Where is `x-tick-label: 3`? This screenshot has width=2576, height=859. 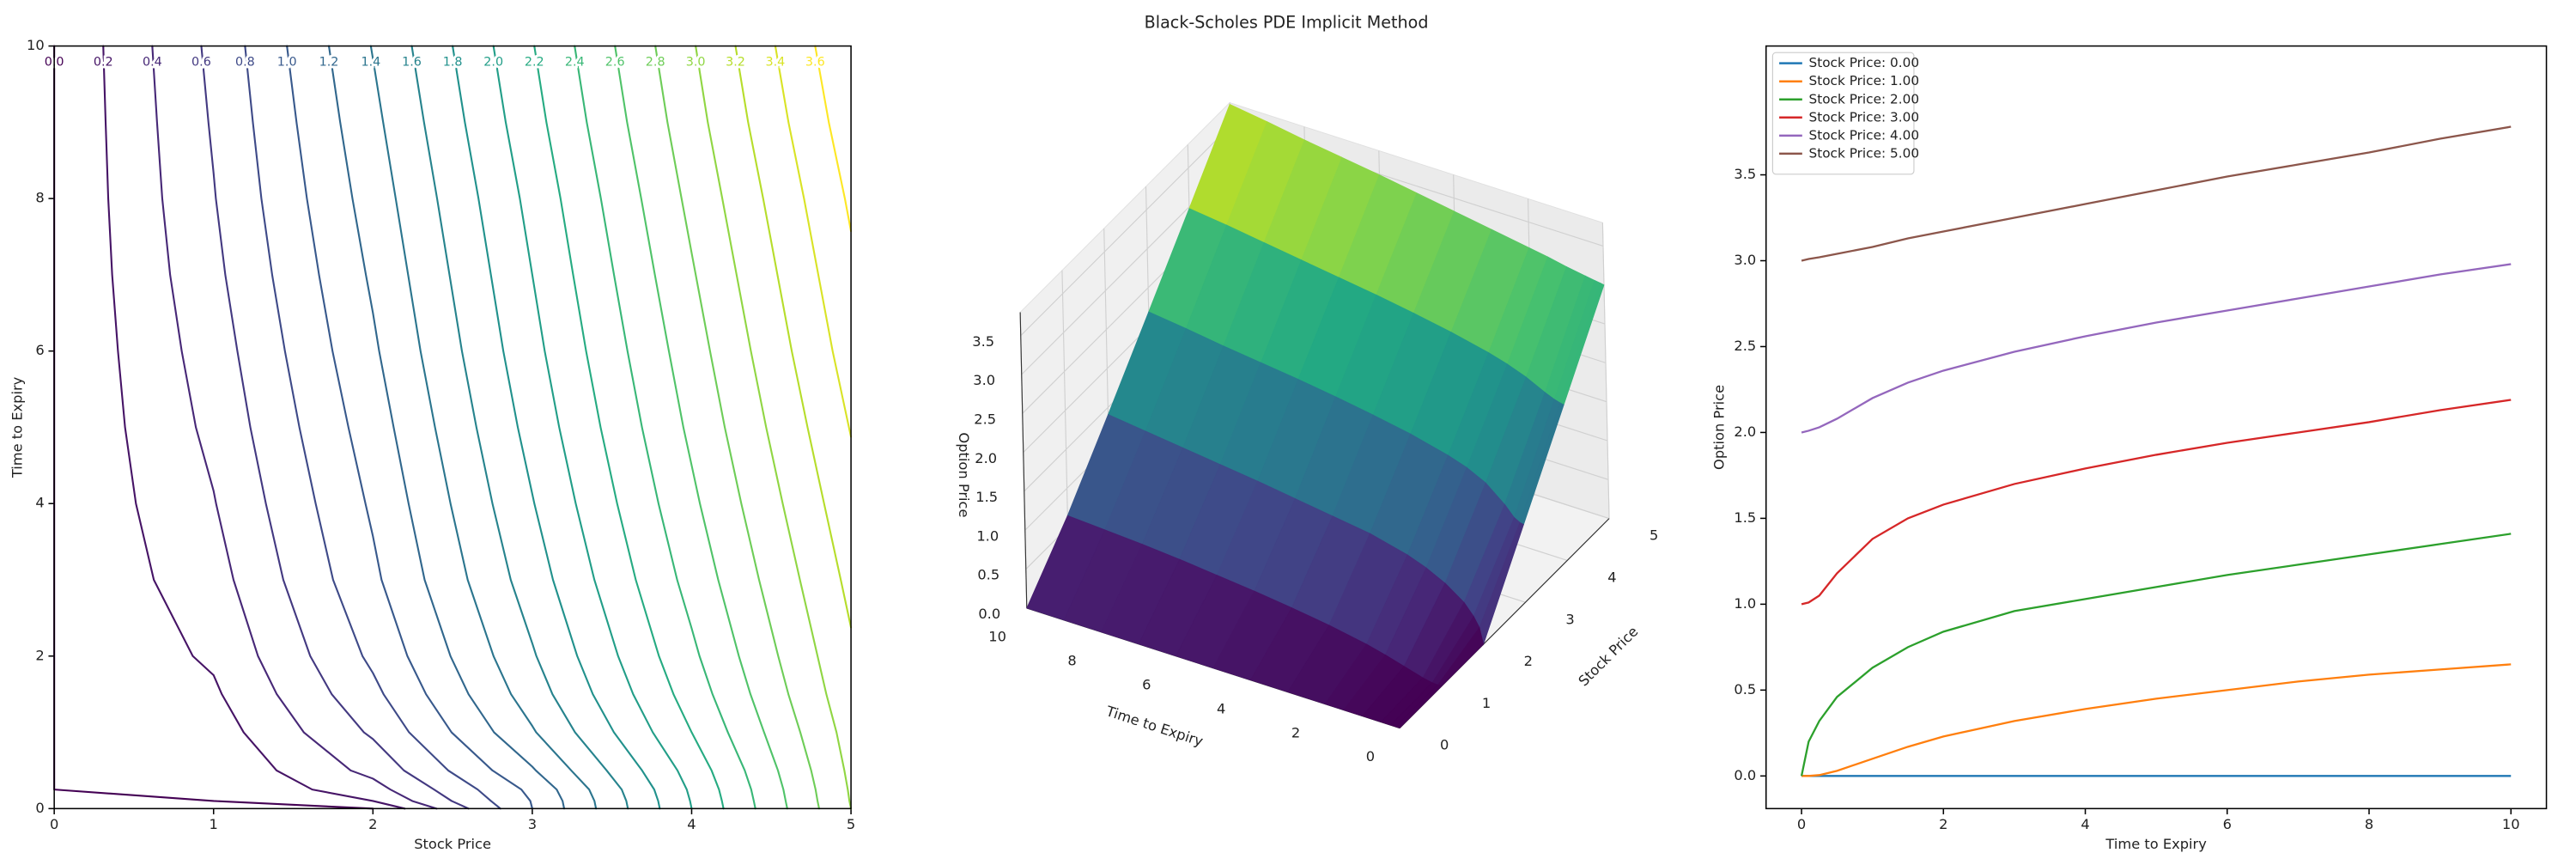
x-tick-label: 3 is located at coordinates (532, 824).